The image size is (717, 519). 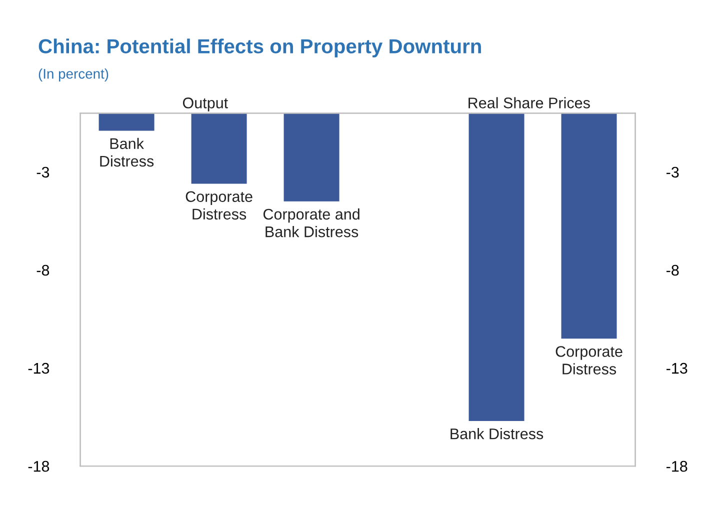 What do you see at coordinates (672, 172) in the screenshot?
I see `y2-tick-label: -3` at bounding box center [672, 172].